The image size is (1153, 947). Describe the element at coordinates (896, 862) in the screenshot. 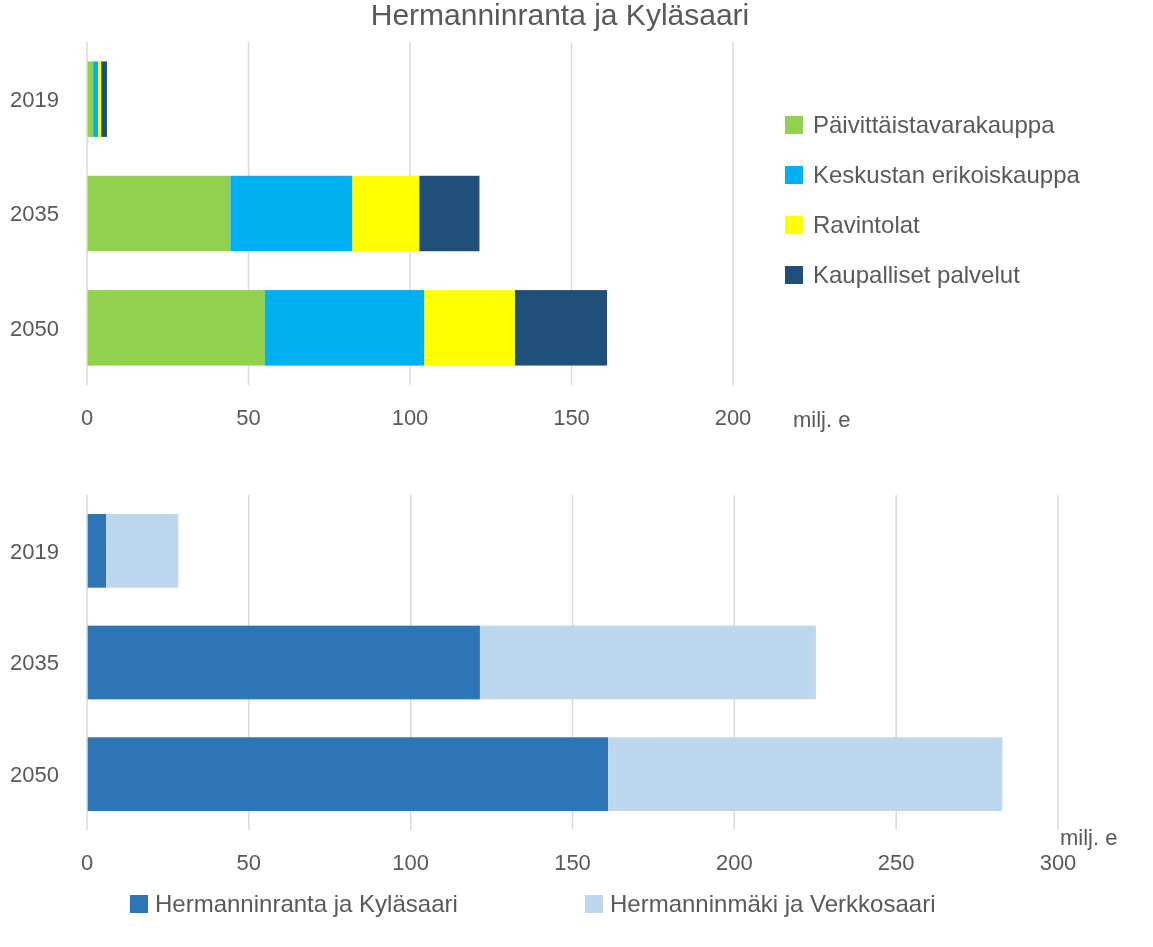

I see `x-tick-label: 250` at that location.